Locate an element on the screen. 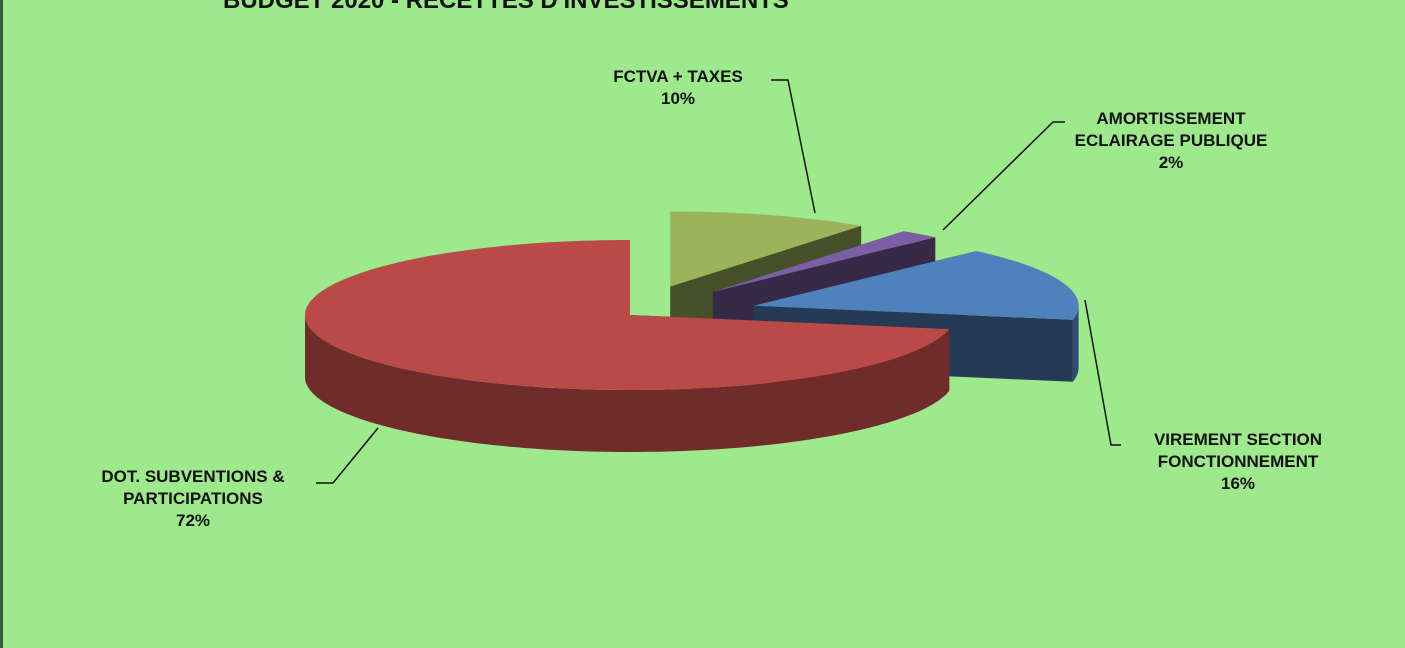 This screenshot has height=648, width=1405. slice-label: FCTVA + TAXES 10% is located at coordinates (678, 88).